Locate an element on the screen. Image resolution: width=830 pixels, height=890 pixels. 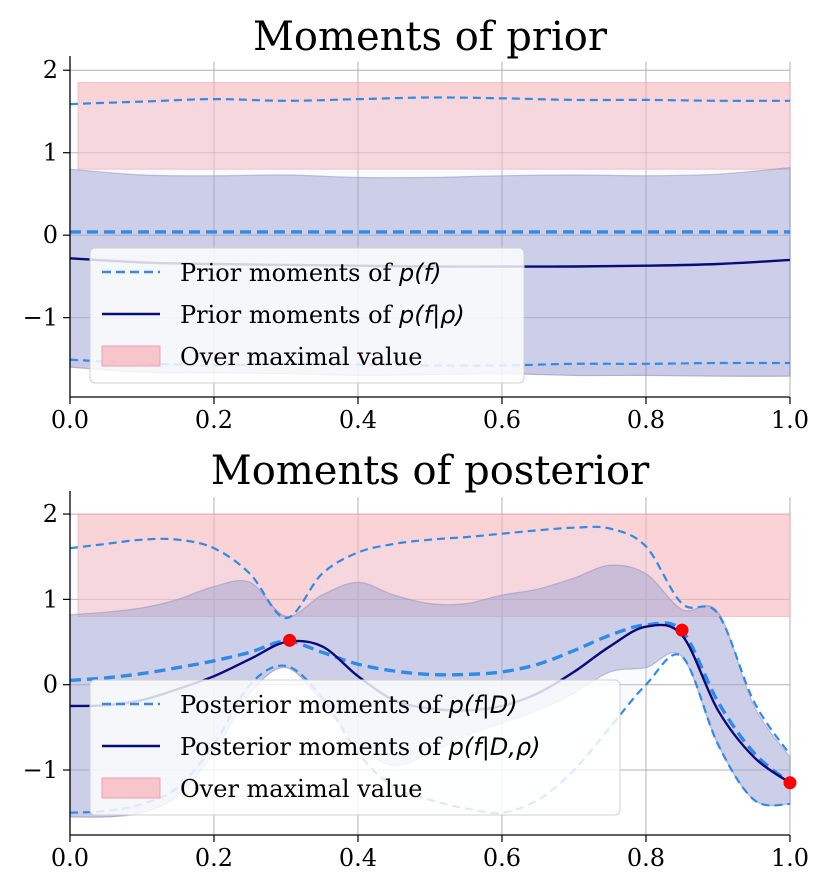
legend-label-math: p(f|D,ρ) is located at coordinates (494, 747).